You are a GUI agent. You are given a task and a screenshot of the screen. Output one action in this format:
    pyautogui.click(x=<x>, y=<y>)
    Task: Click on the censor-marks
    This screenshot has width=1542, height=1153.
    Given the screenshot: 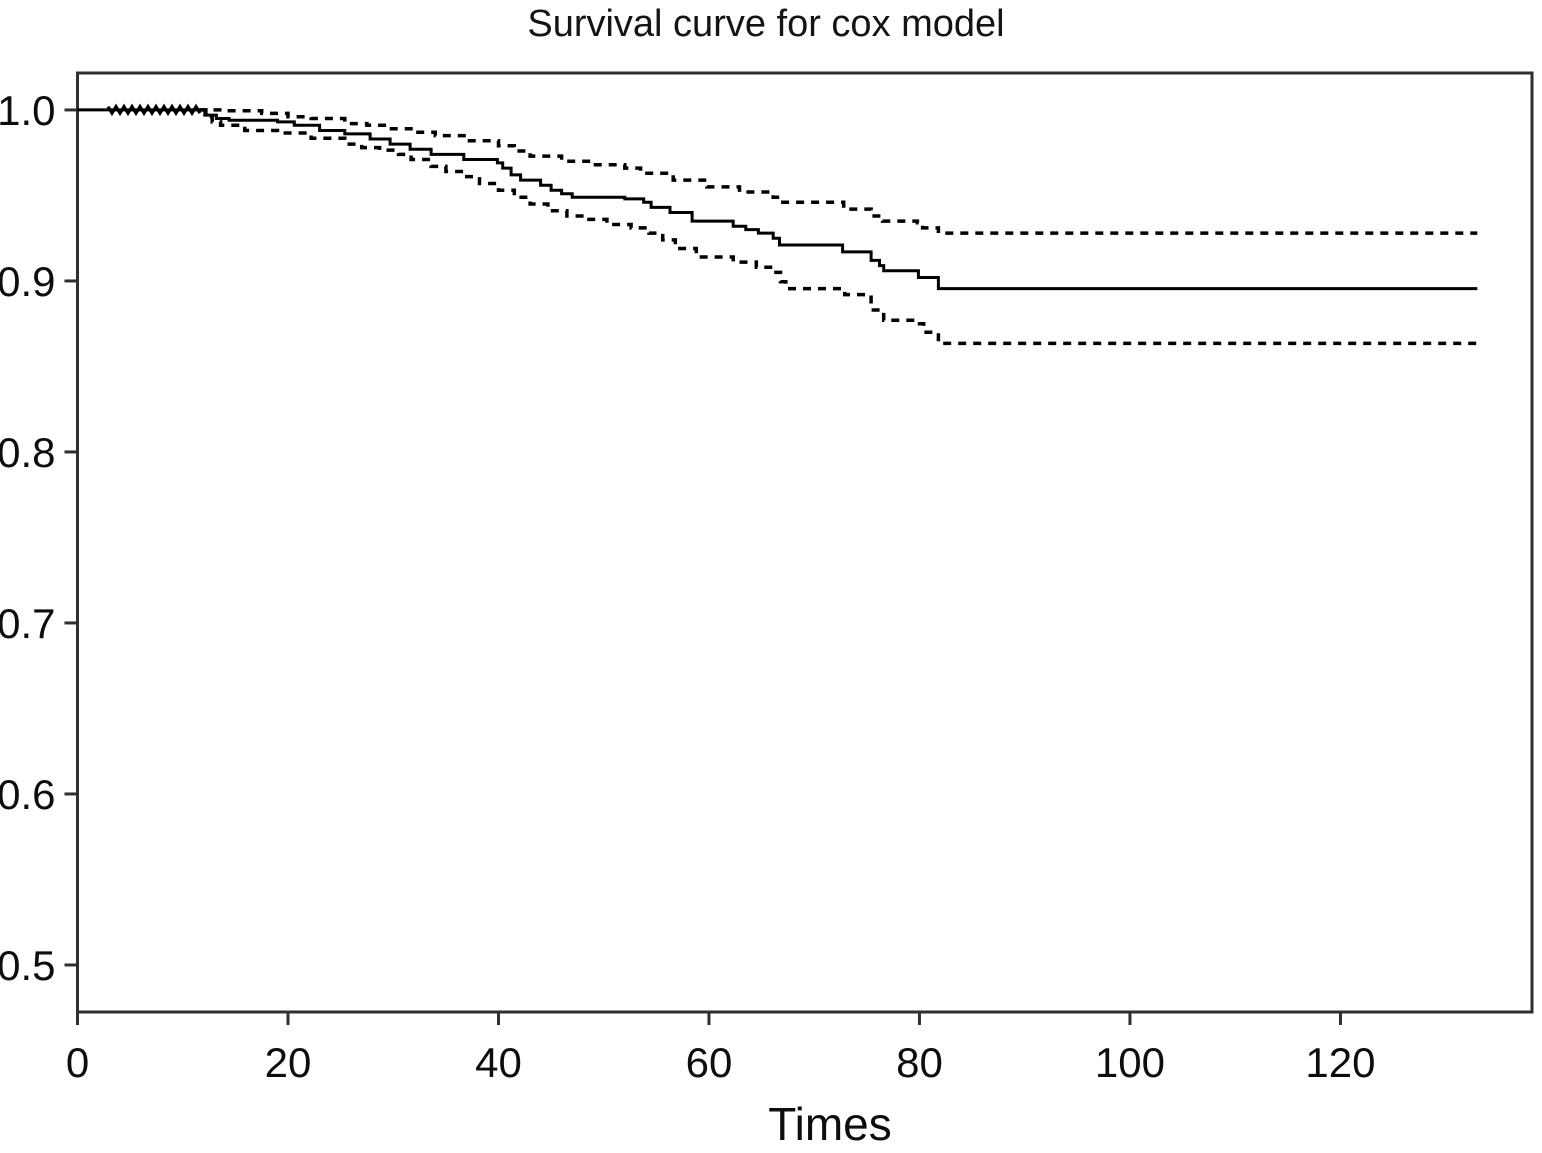 What is the action you would take?
    pyautogui.click(x=154, y=110)
    